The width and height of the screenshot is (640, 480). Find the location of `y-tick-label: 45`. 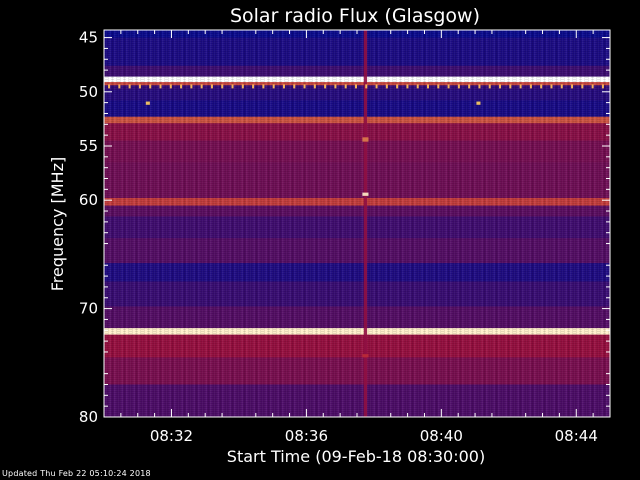

y-tick-label: 45 is located at coordinates (88, 38).